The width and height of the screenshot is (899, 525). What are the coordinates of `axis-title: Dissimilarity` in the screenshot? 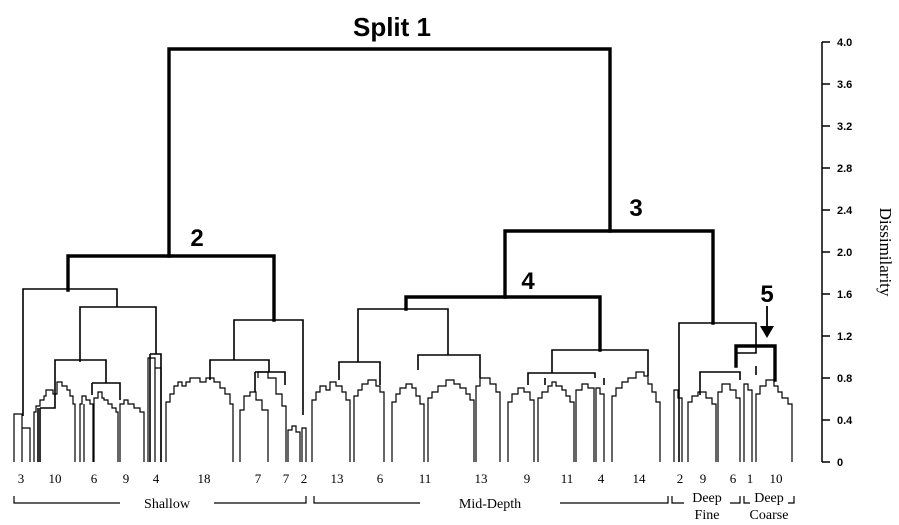 It's located at (885, 252).